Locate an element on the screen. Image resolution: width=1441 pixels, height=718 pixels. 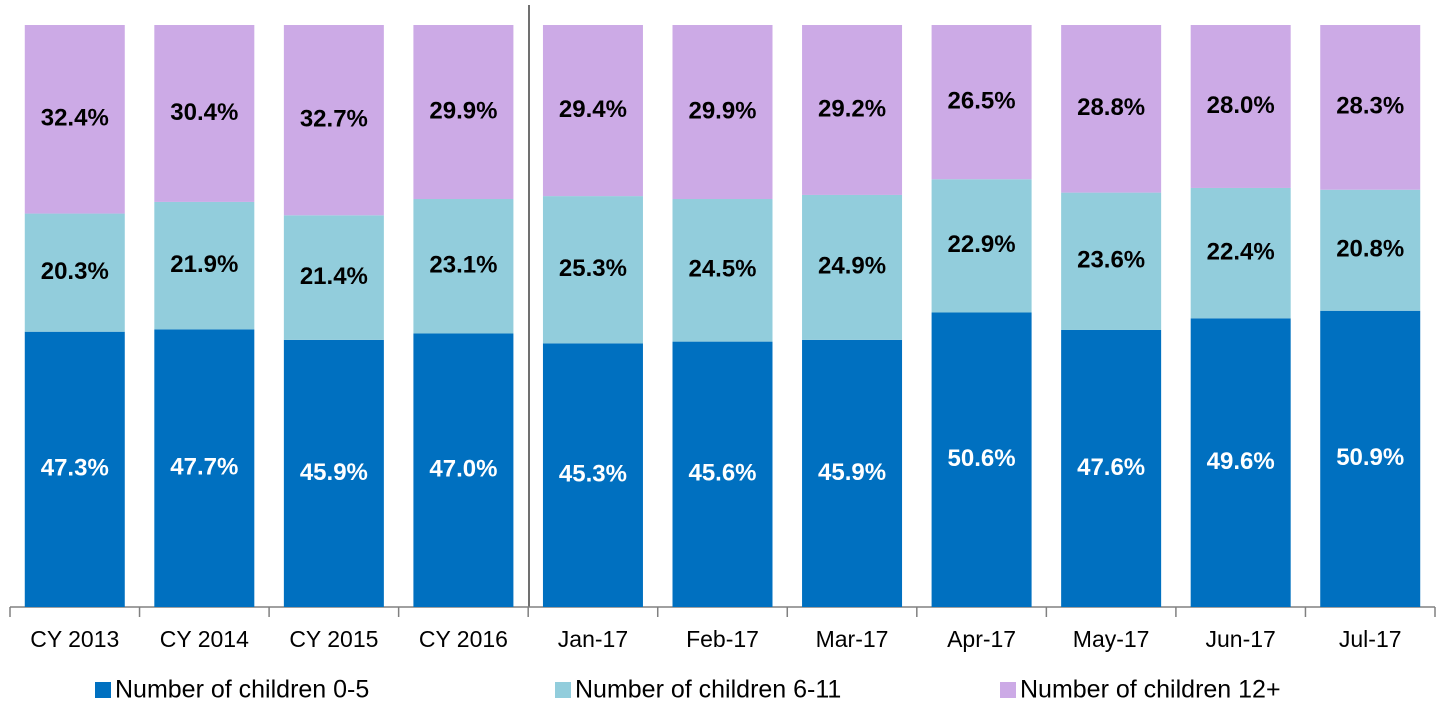
x-tick-label: Feb-17 is located at coordinates (722, 639).